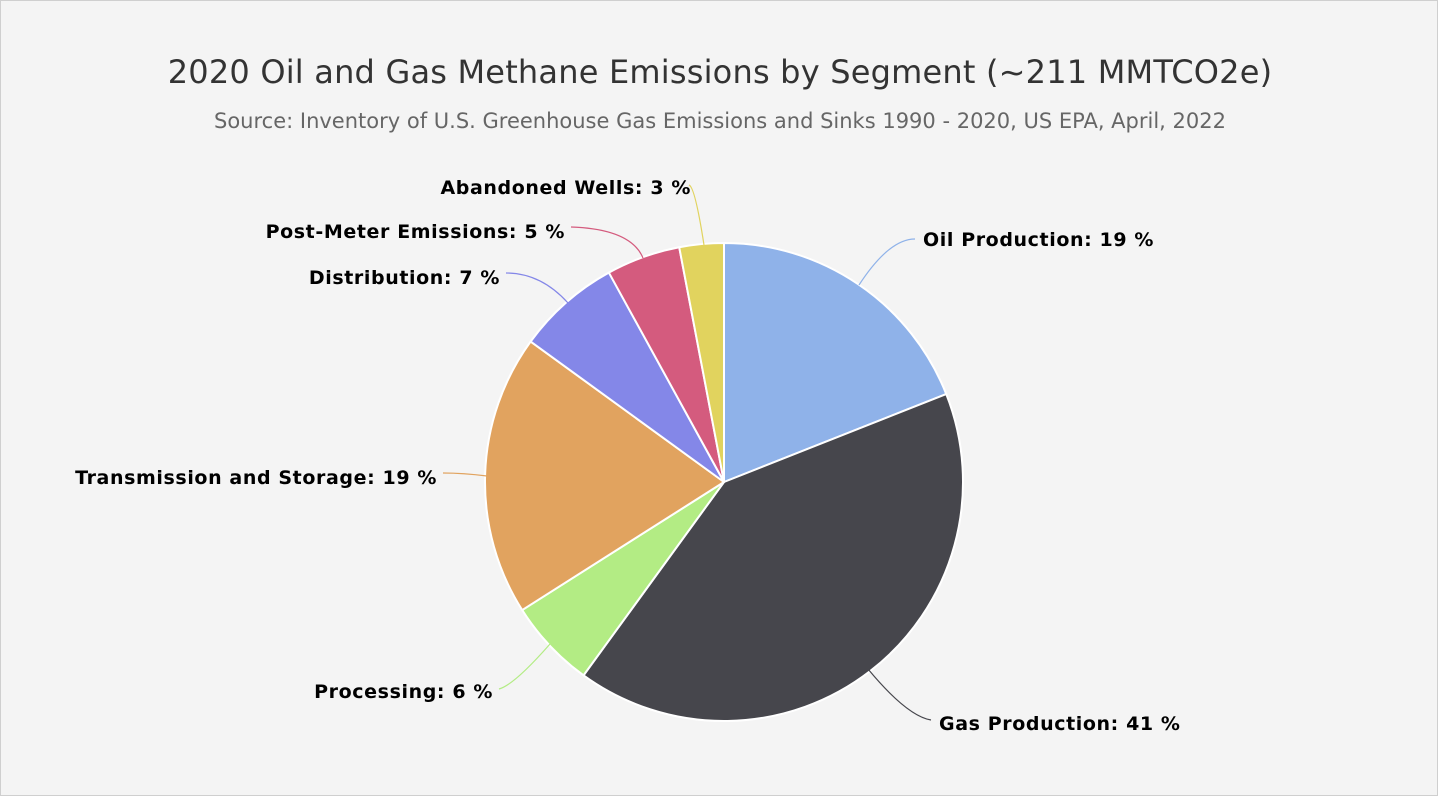  I want to click on pie-slice-oil-production, so click(835, 362).